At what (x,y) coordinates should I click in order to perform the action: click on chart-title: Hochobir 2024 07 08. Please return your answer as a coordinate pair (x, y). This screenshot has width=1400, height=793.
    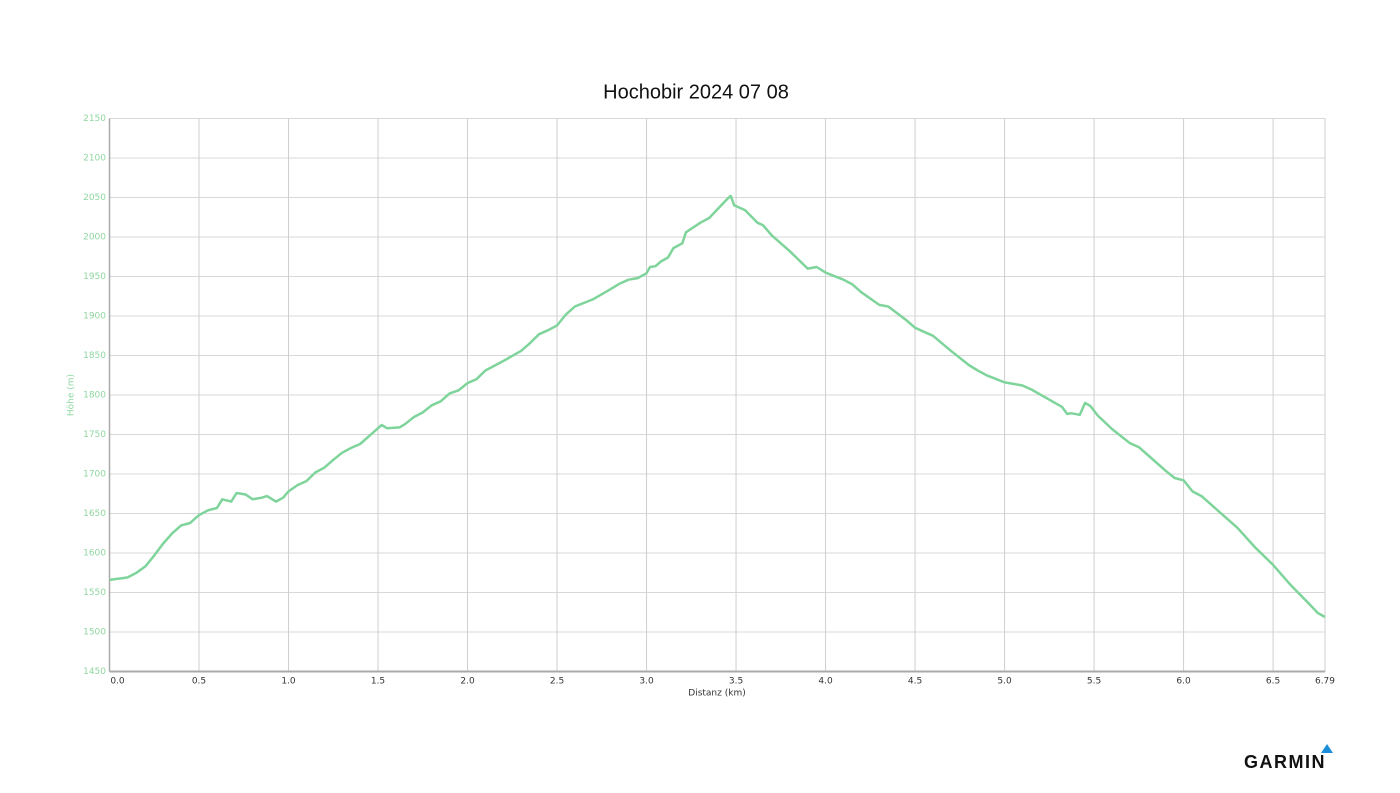
    Looking at the image, I should click on (696, 92).